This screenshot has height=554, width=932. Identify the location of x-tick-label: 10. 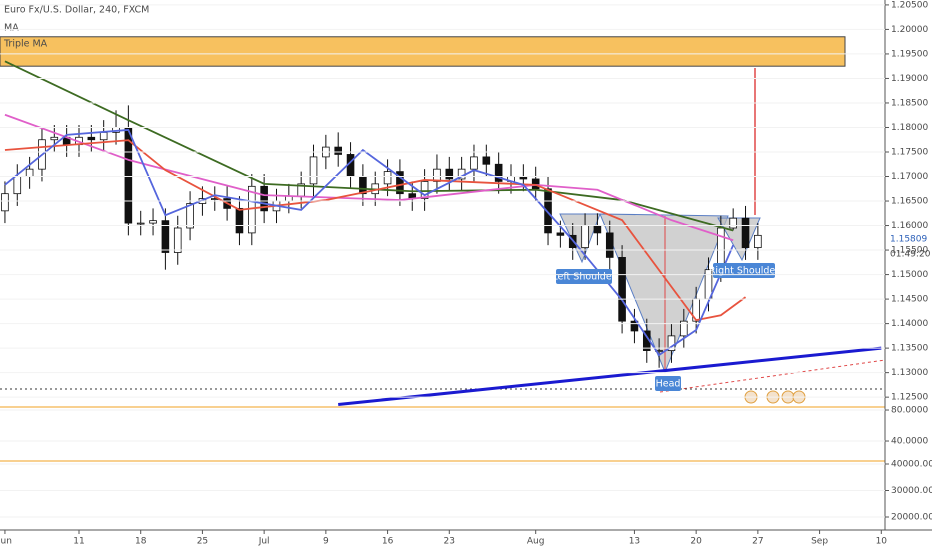
(882, 542).